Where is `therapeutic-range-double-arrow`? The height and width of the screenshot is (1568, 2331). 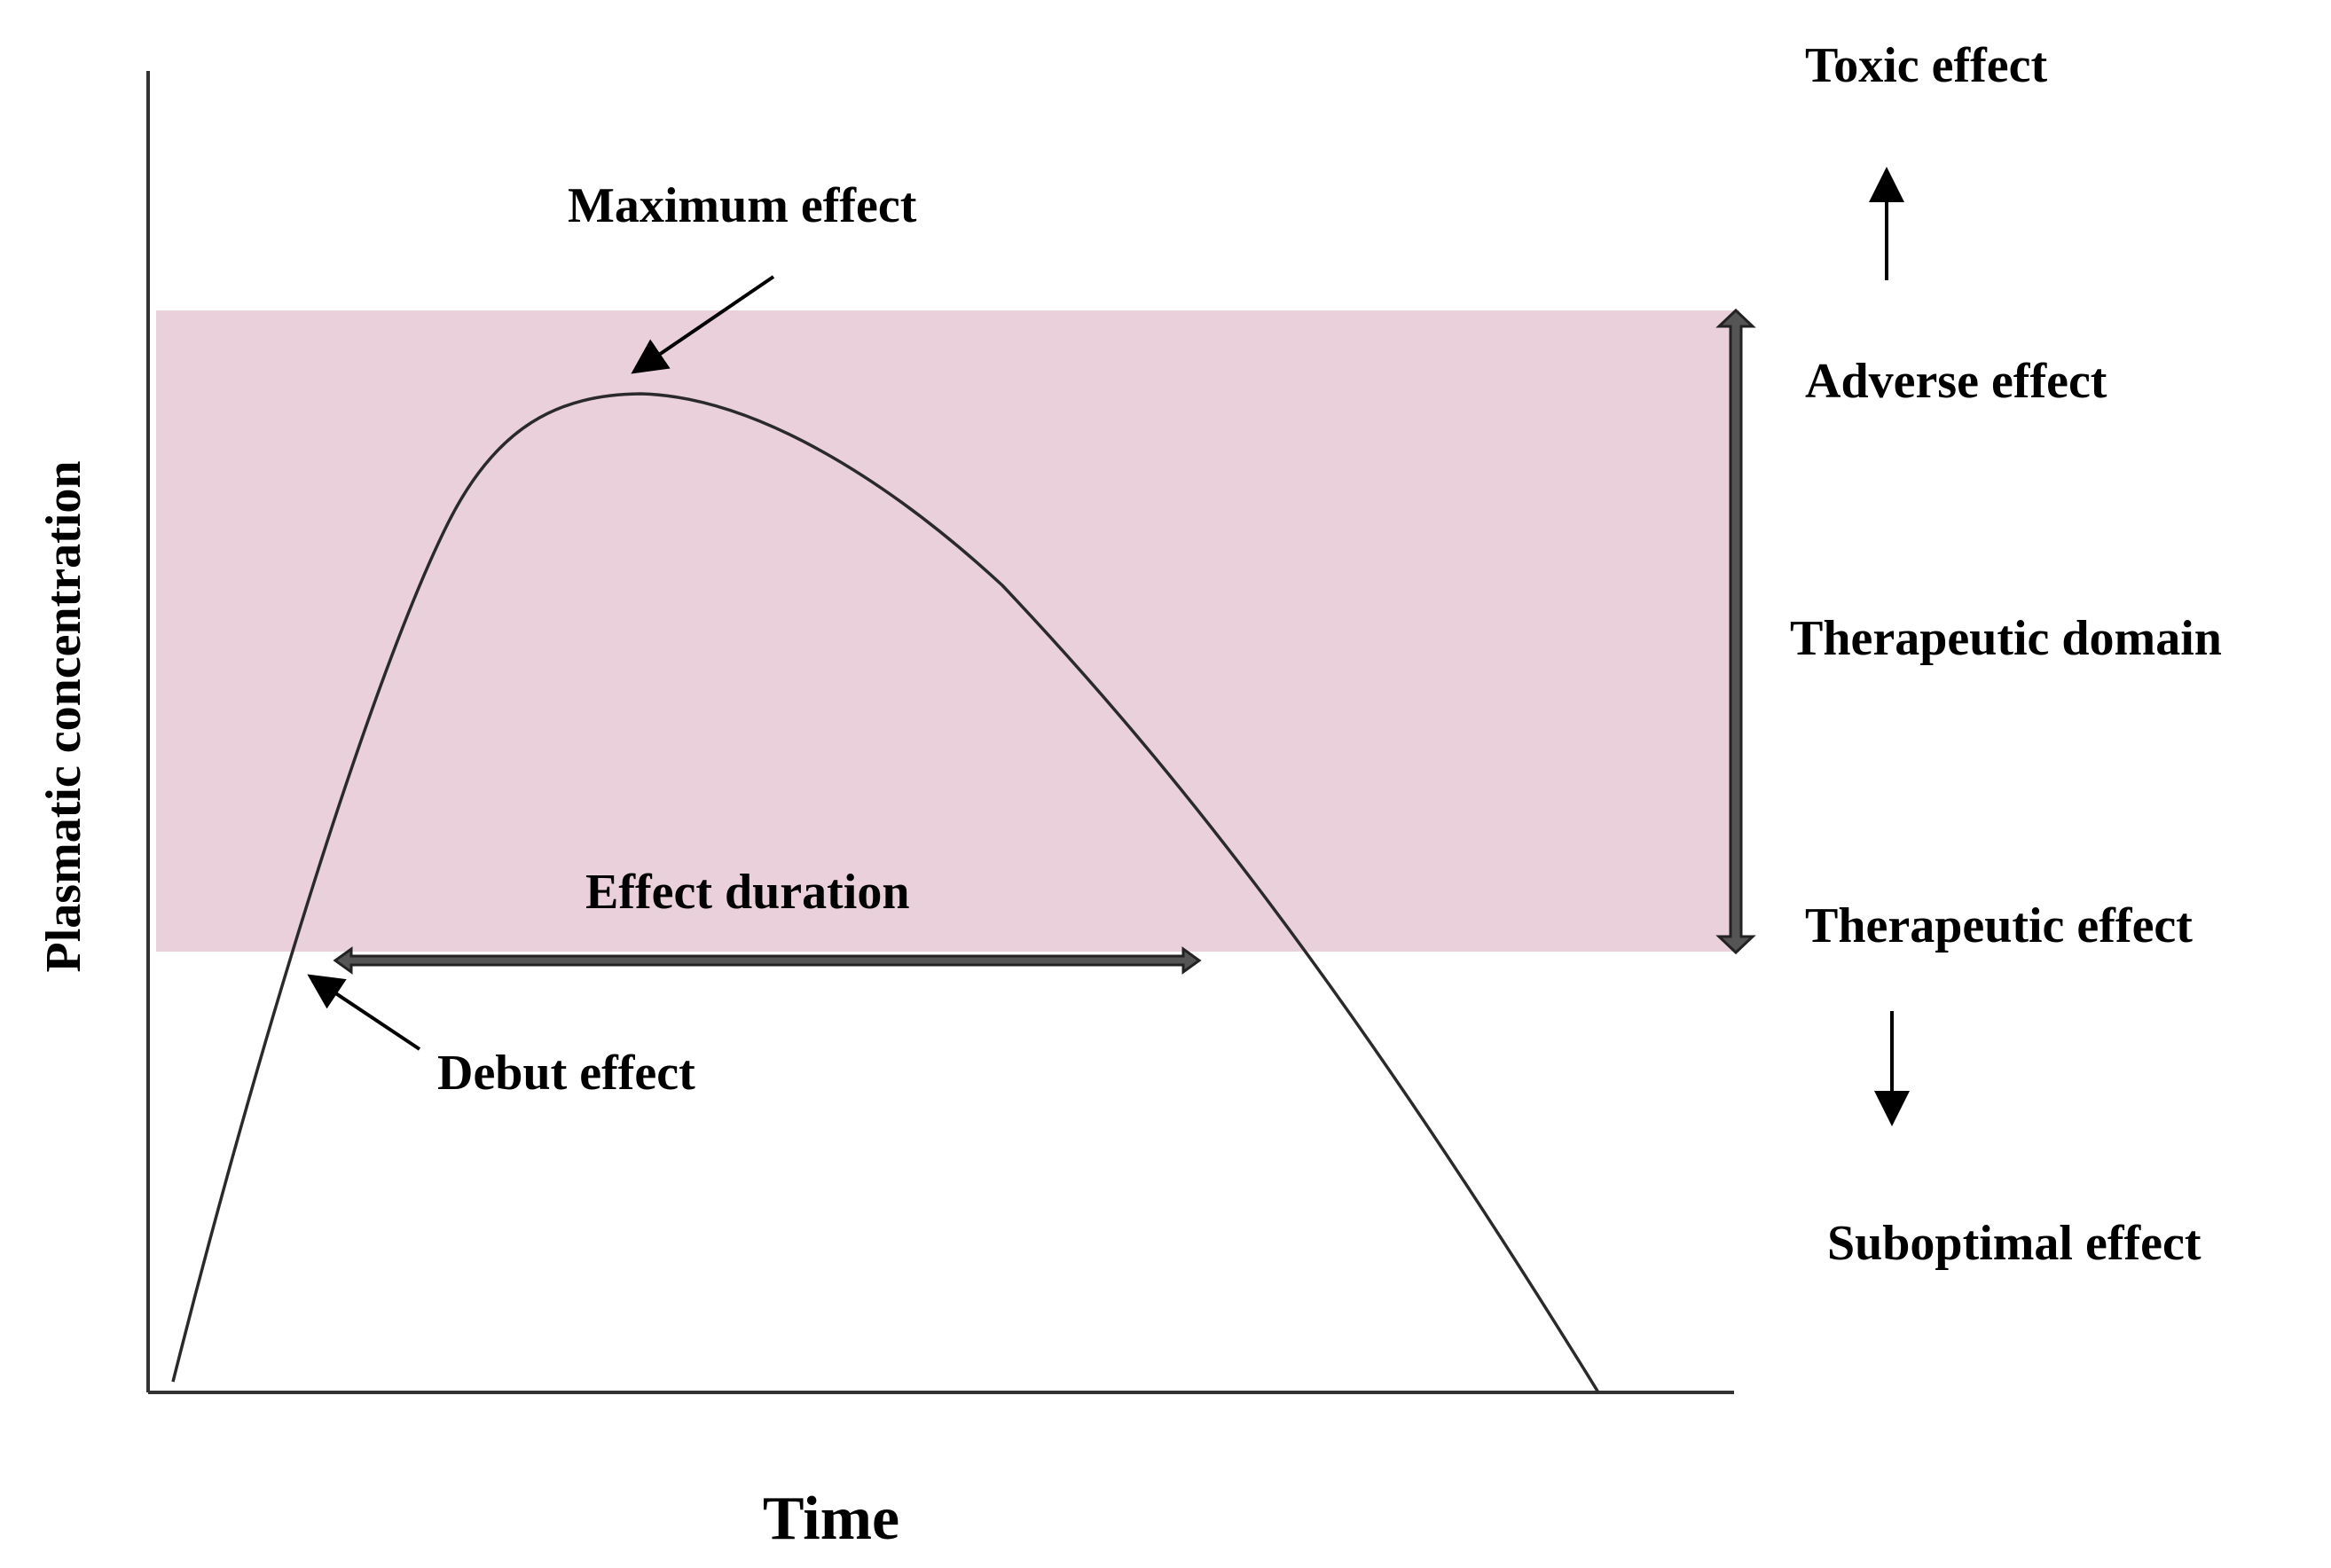
therapeutic-range-double-arrow is located at coordinates (1735, 631).